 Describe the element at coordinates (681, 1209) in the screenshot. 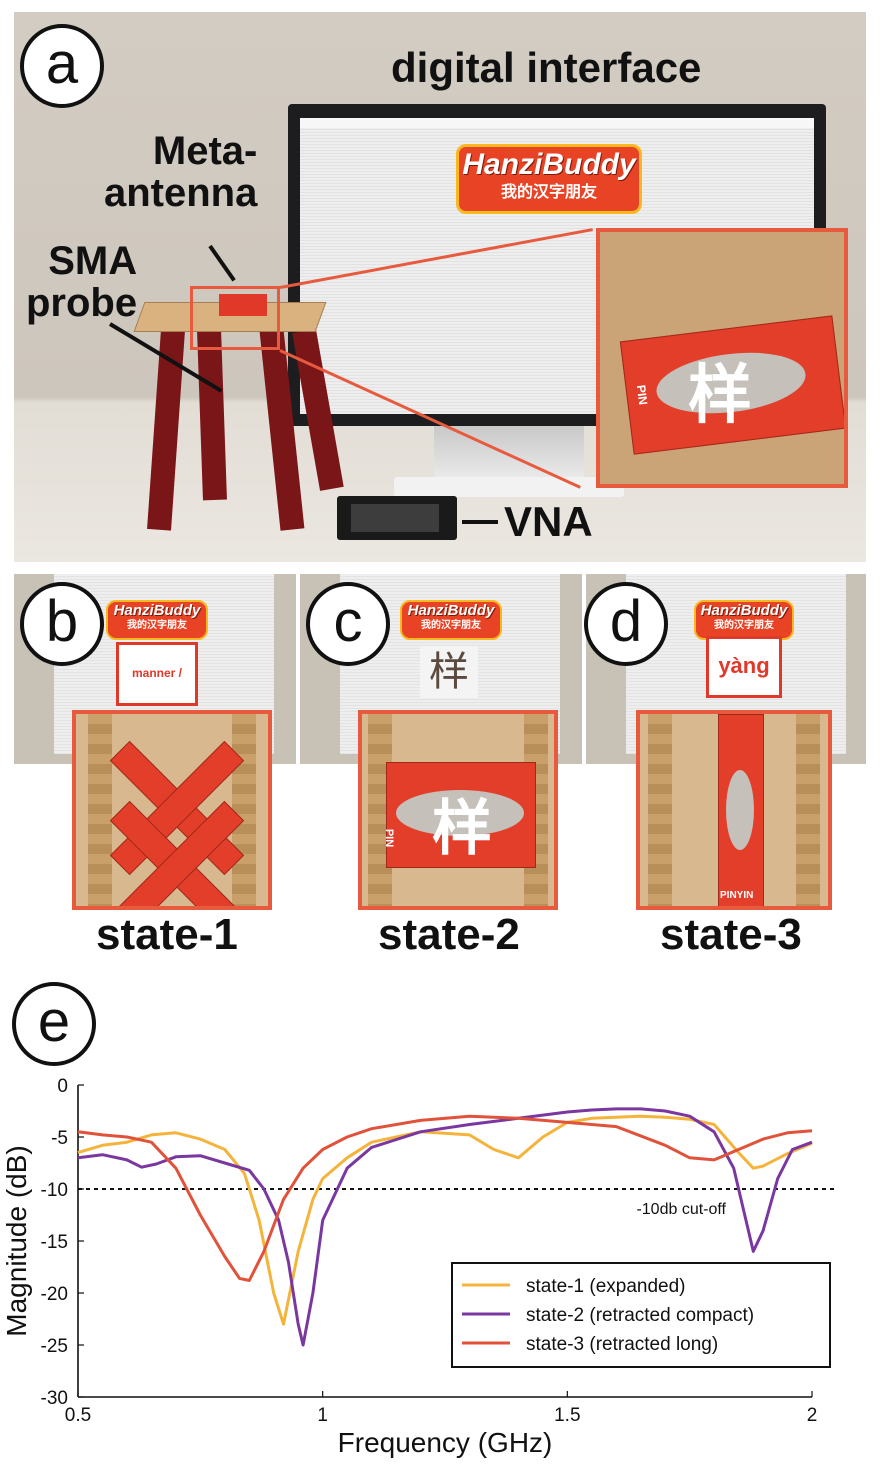

I see `cutoff-label: -10db cut-off` at that location.